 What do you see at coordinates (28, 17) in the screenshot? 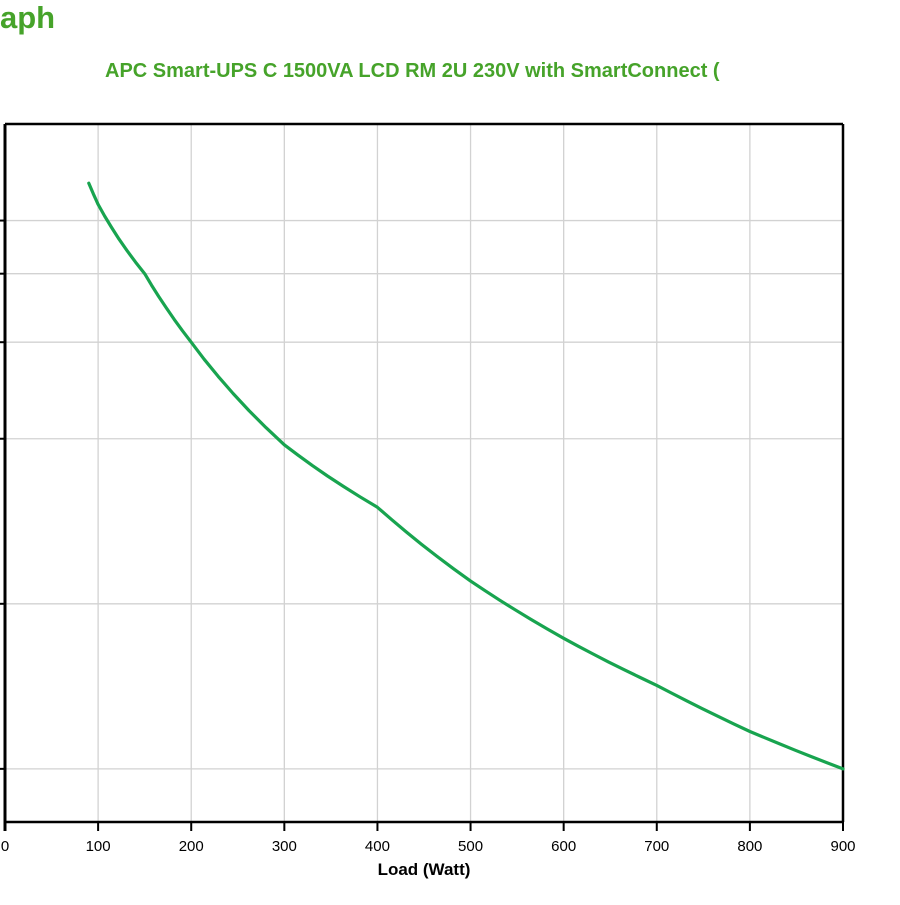
I see `page-heading-fragment: aph` at bounding box center [28, 17].